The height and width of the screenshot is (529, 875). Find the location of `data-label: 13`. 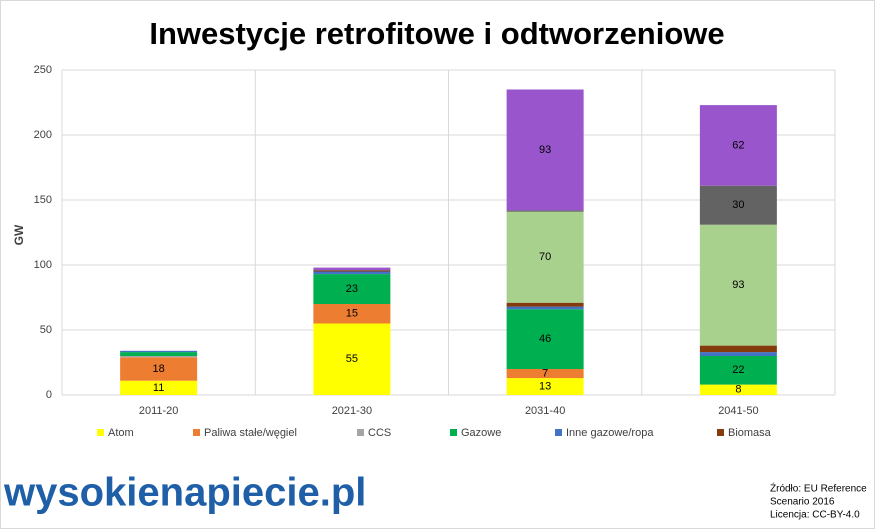

data-label: 13 is located at coordinates (545, 386).